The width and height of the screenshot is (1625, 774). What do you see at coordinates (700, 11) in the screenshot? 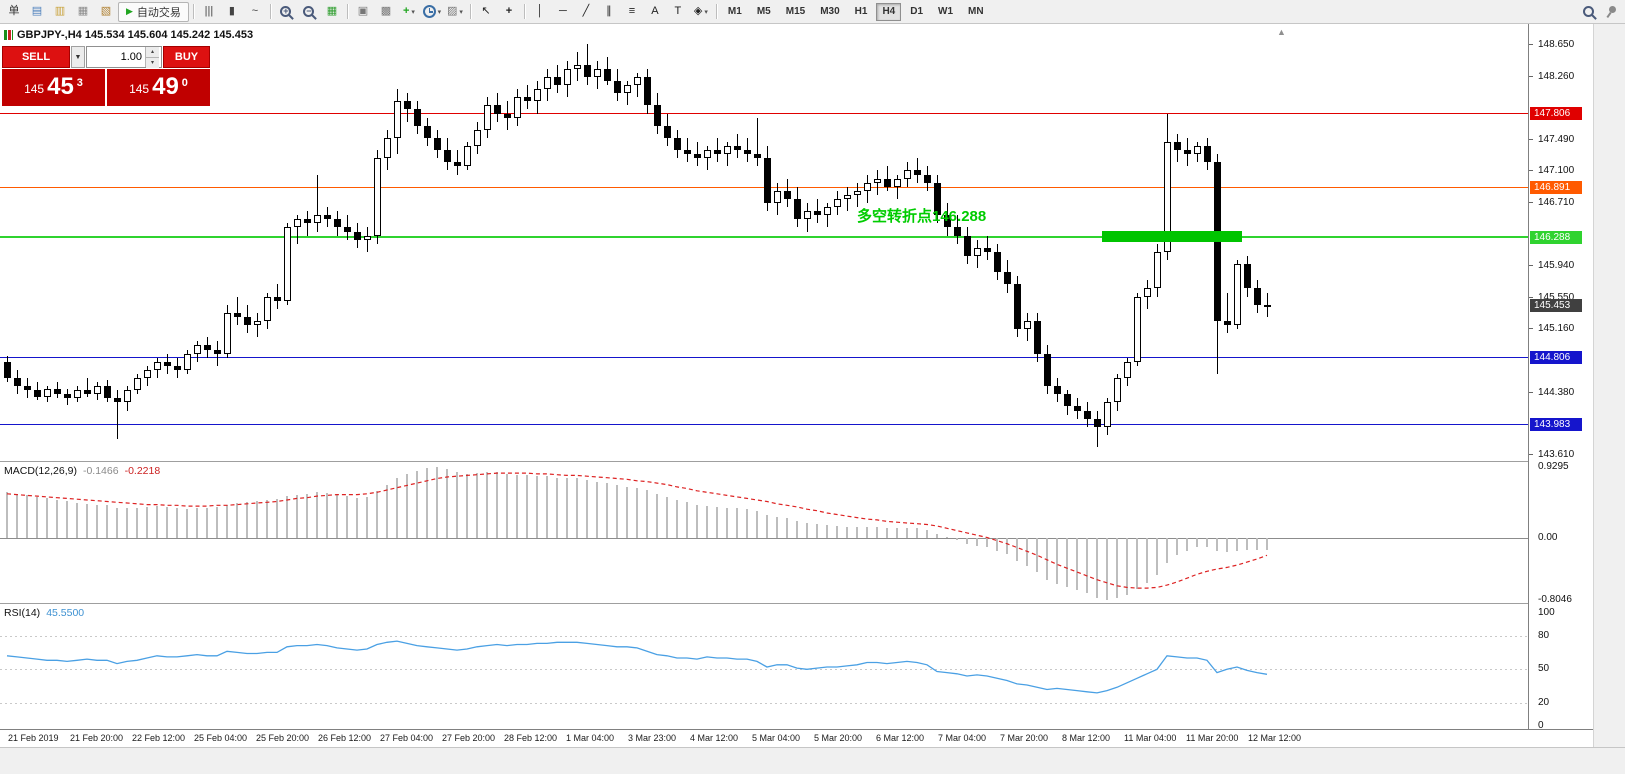
I see `arrows-icon: ◈ ▾` at bounding box center [700, 11].